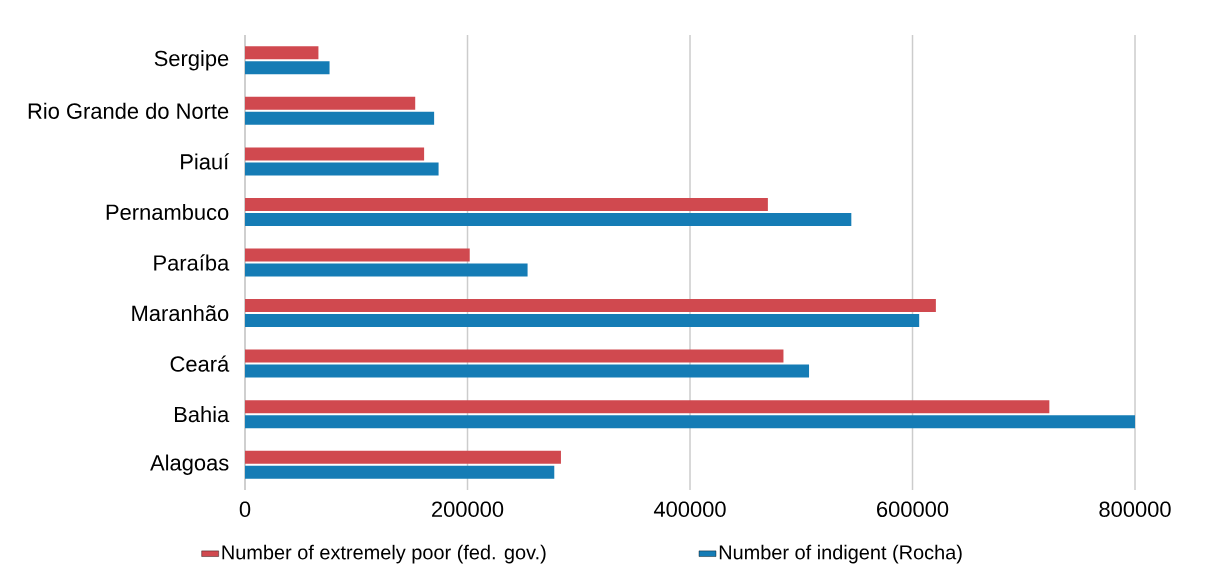 The image size is (1208, 575). What do you see at coordinates (189, 464) in the screenshot?
I see `y-tick-label: Alagoas` at bounding box center [189, 464].